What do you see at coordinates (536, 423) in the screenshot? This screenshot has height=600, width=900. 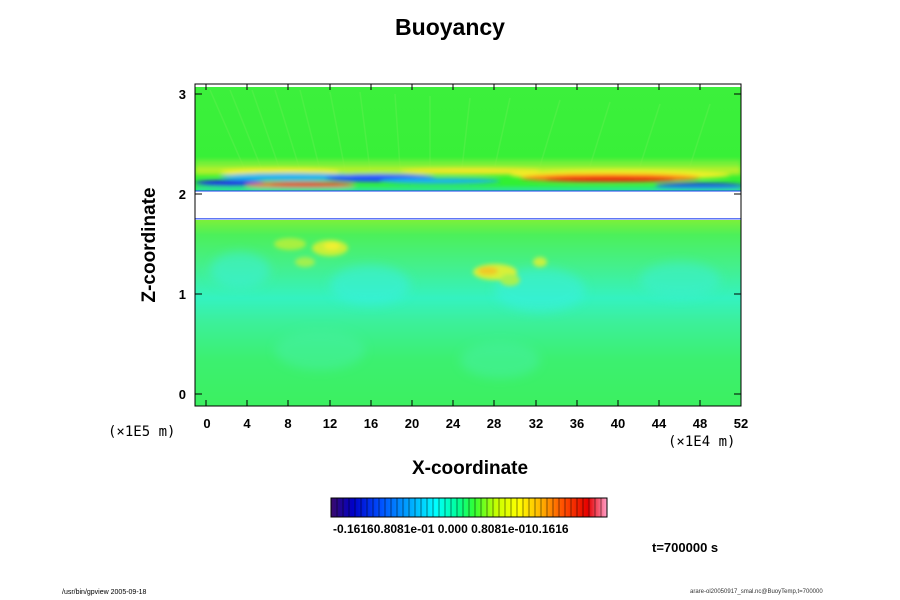 I see `x-tick-label: 32` at bounding box center [536, 423].